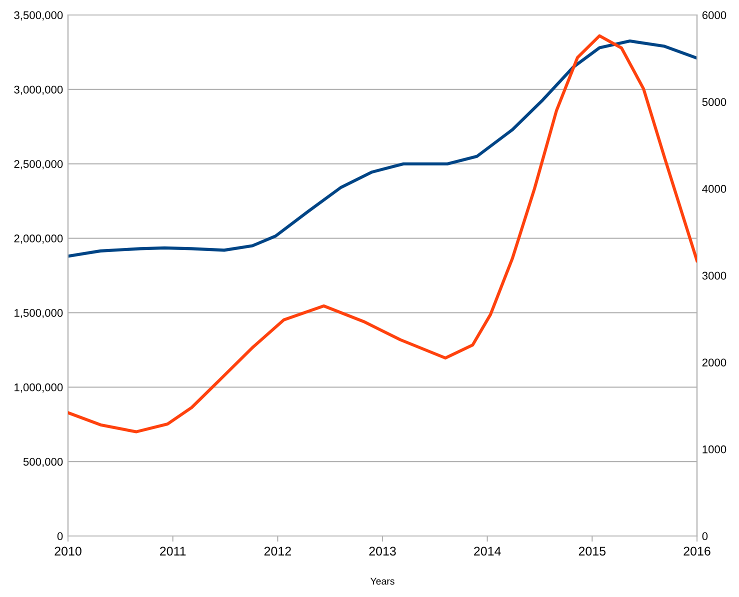 This screenshot has width=739, height=597. Describe the element at coordinates (714, 15) in the screenshot. I see `y2-tick-label: 6000` at that location.